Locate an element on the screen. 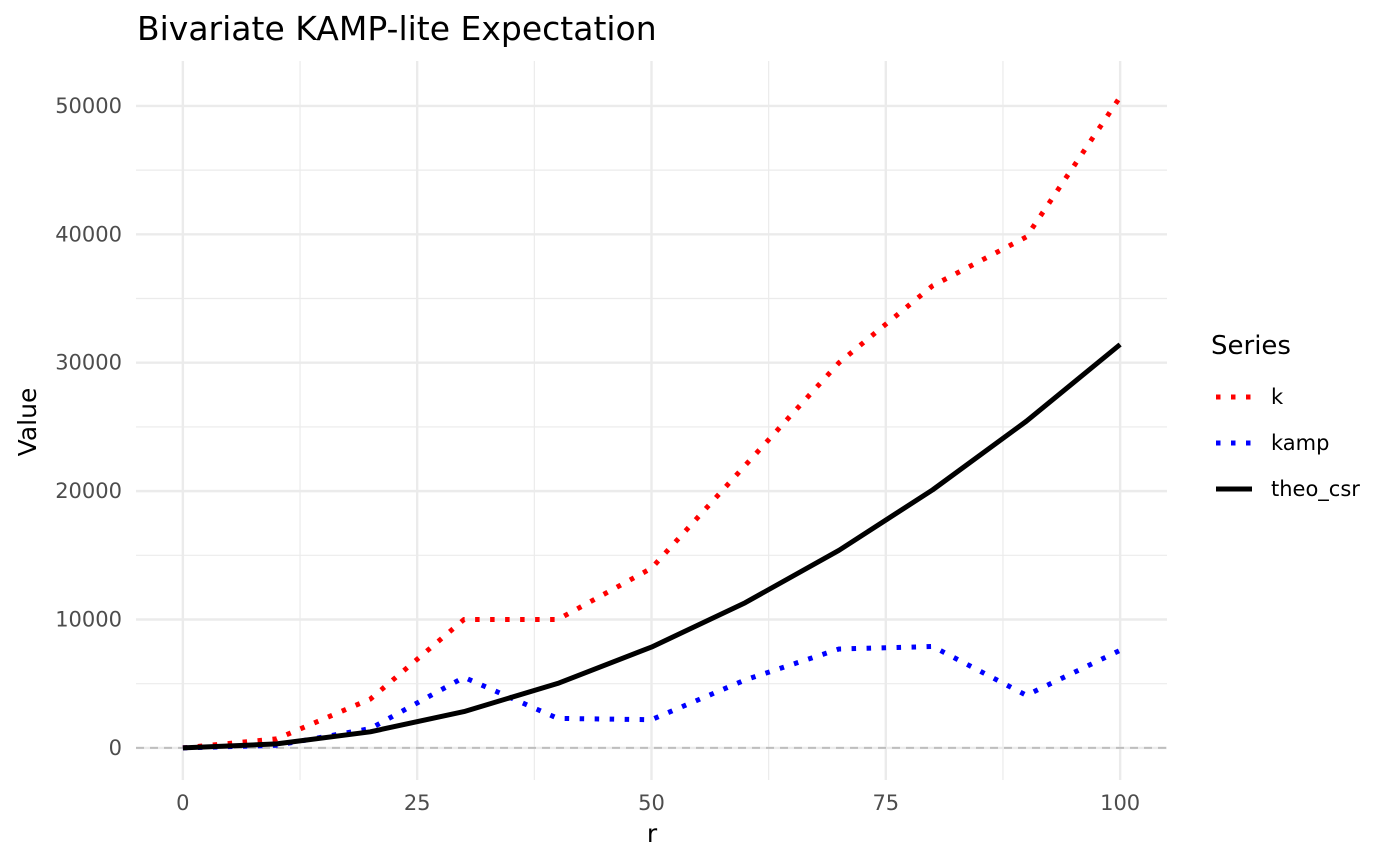 The image size is (1400, 865). x-tick-labels: 0 25 50 75 100 is located at coordinates (658, 803).